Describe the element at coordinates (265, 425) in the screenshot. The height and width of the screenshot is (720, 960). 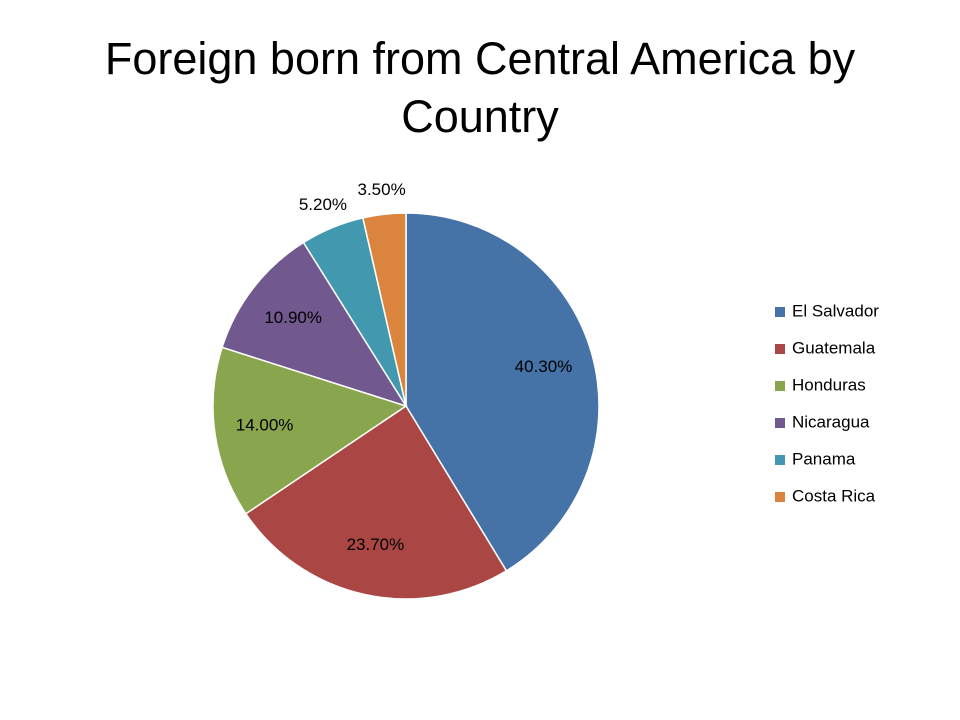
I see `data-label: 14.00%` at that location.